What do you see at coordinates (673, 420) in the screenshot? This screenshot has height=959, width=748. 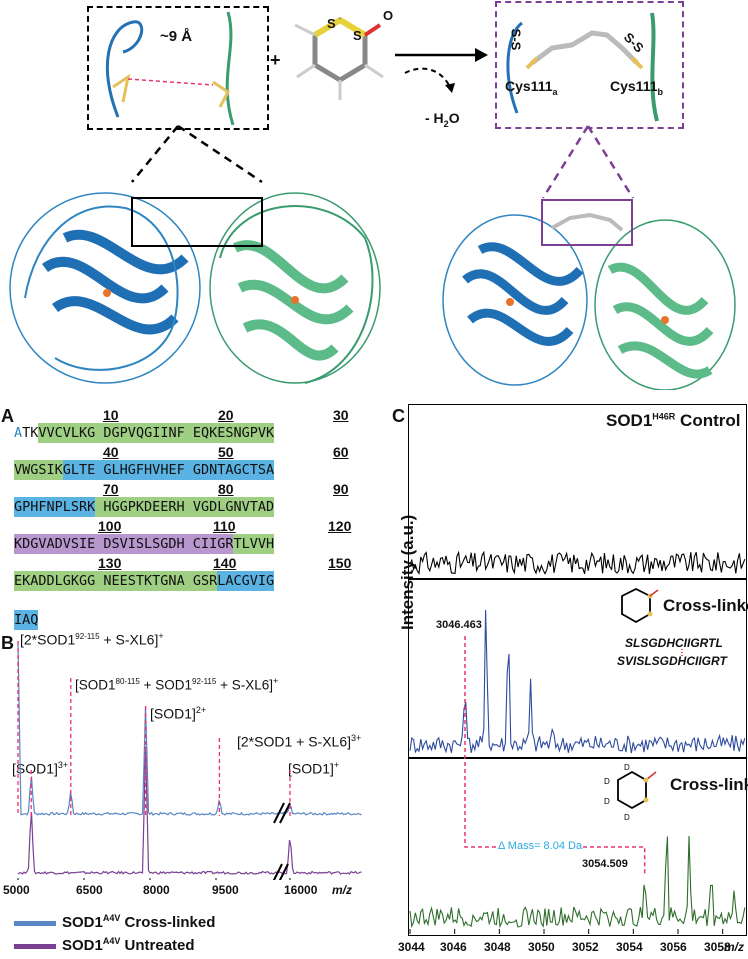 I see `c-sub1-title: SOD1H46R Control` at bounding box center [673, 420].